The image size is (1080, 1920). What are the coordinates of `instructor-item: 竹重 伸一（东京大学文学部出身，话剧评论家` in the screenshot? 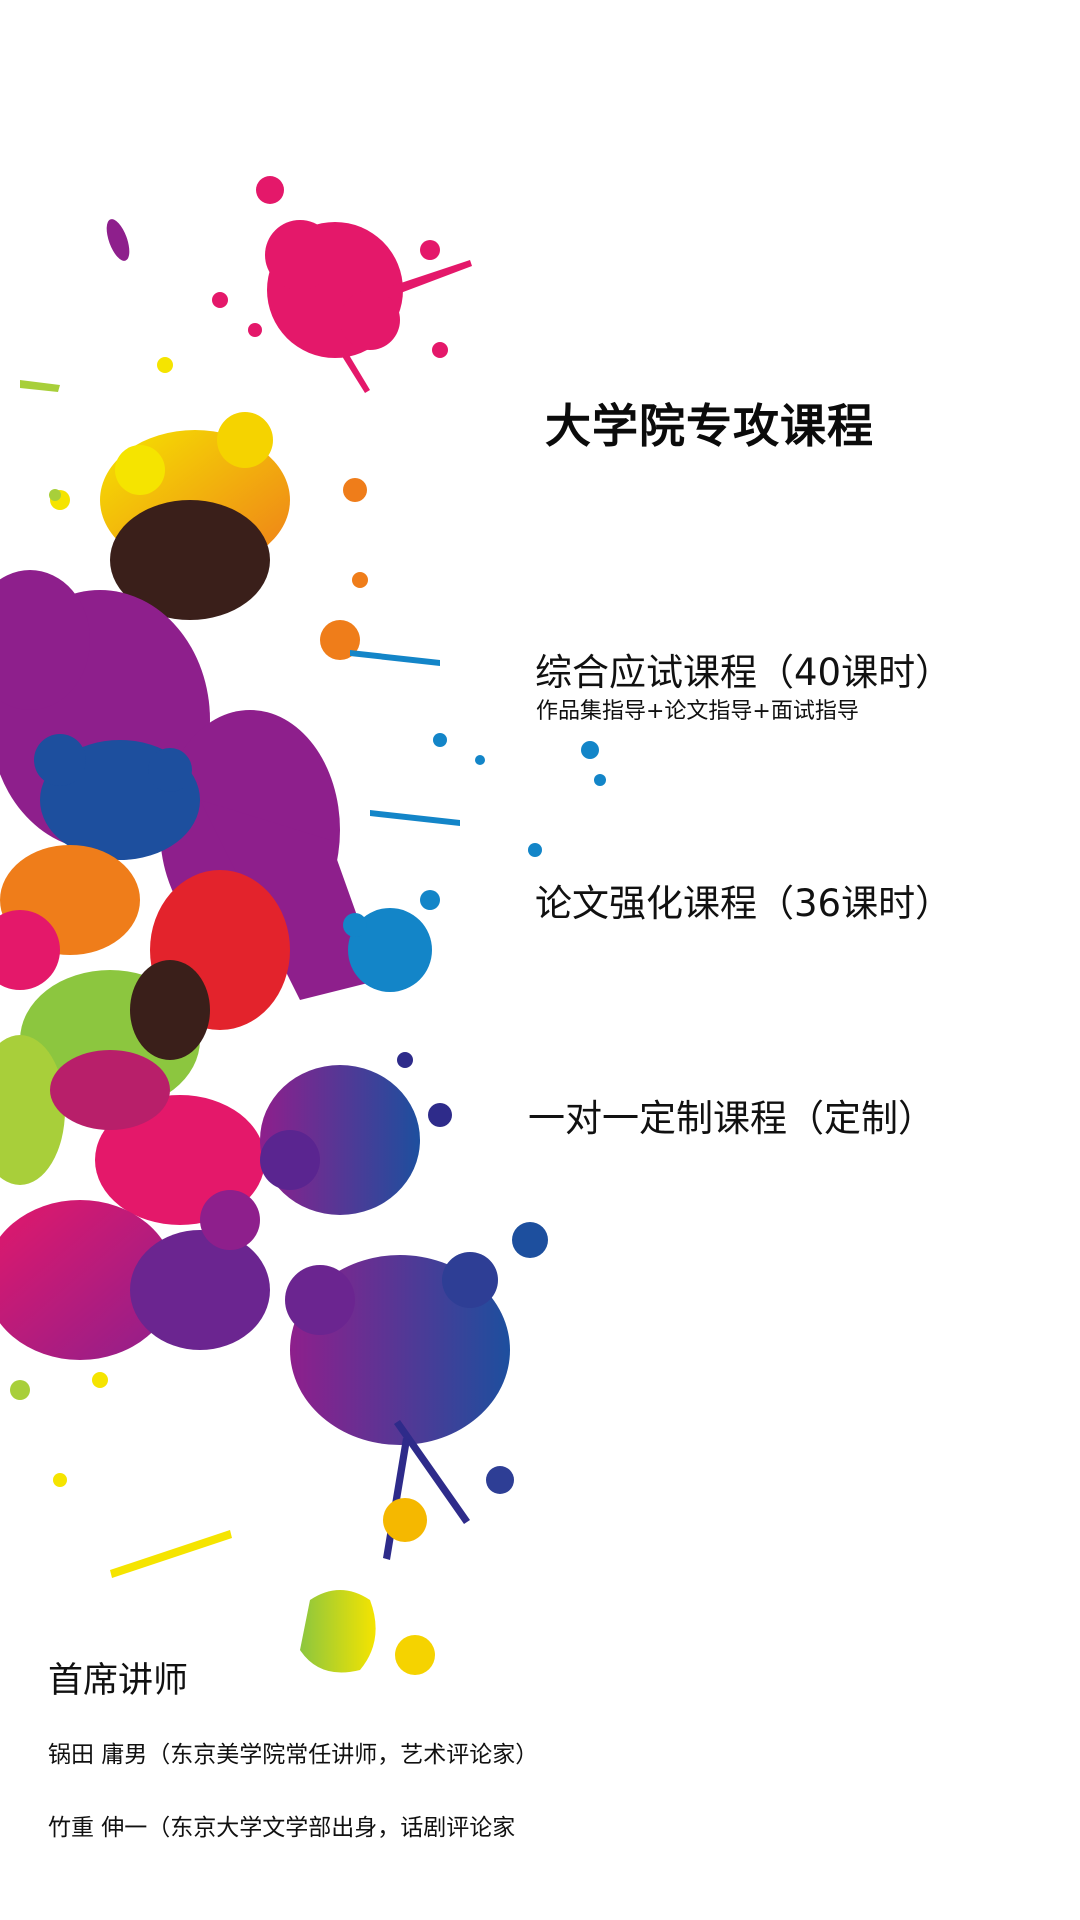 It's located at (282, 1828).